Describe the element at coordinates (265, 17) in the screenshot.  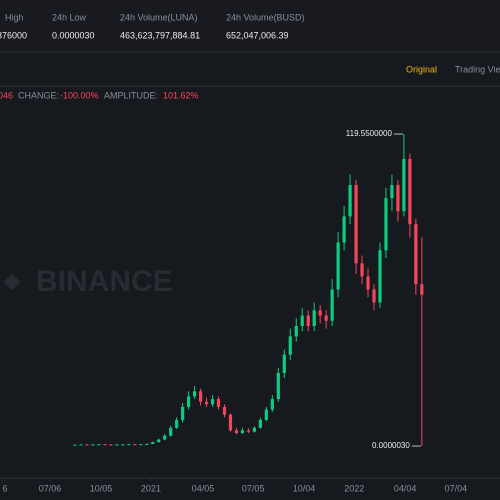
I see `stat-label: 24h Volume(BUSD)` at that location.